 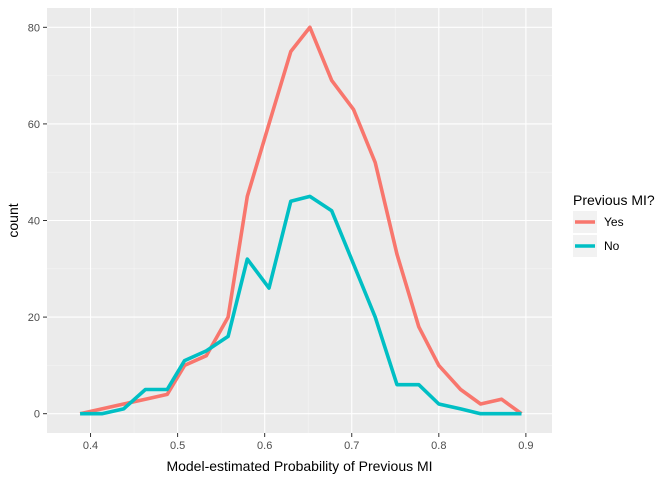 What do you see at coordinates (525, 446) in the screenshot?
I see `x-tick-label: 0.9` at bounding box center [525, 446].